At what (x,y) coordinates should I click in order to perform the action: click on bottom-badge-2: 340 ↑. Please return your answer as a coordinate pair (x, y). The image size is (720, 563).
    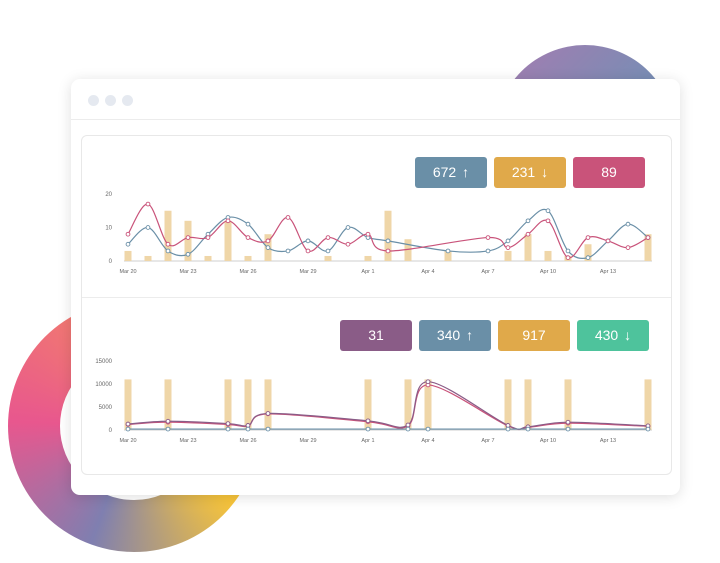
    Looking at the image, I should click on (455, 335).